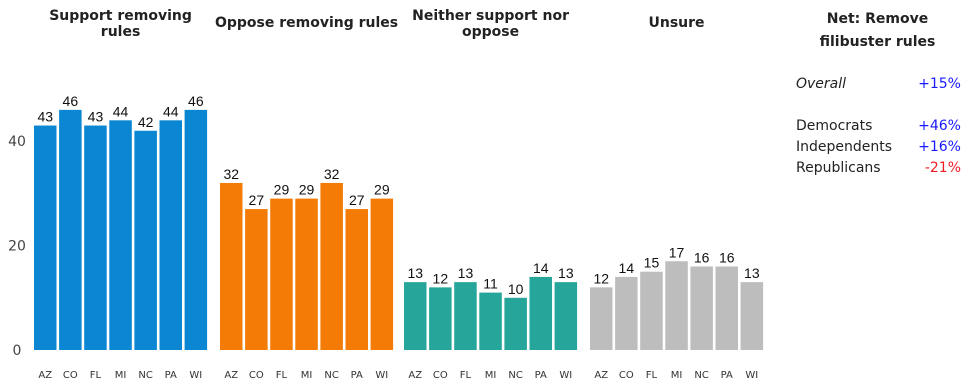  Describe the element at coordinates (120, 16) in the screenshot. I see `panel-title: Support removing` at that location.